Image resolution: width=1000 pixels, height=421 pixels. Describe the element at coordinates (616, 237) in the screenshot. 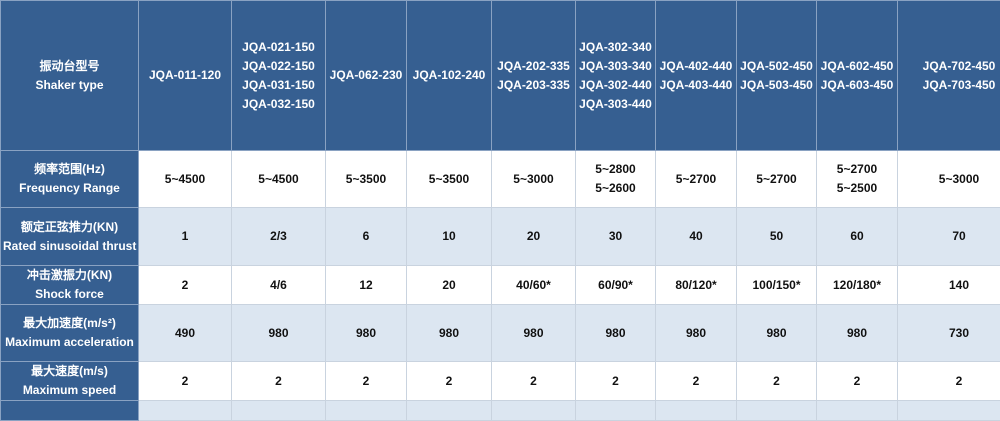

I see `table-cell: 30` at that location.